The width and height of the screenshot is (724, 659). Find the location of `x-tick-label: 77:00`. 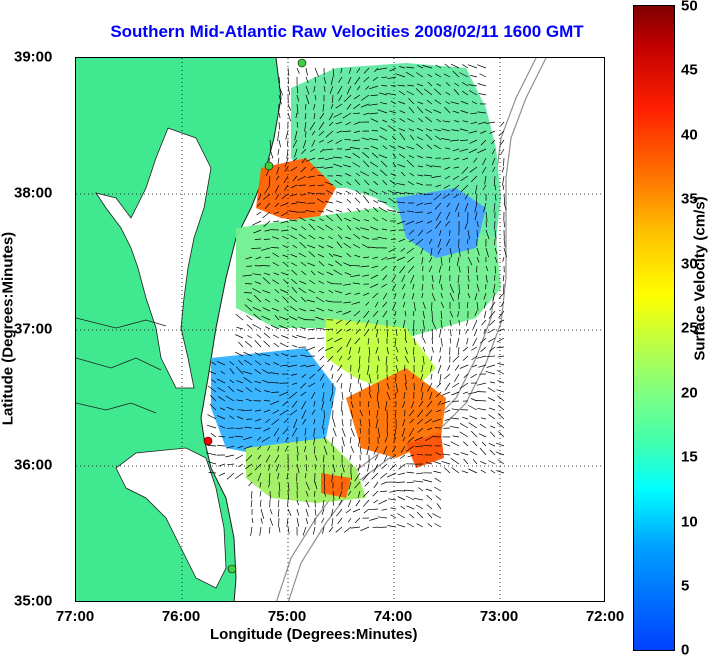

x-tick-label: 77:00 is located at coordinates (75, 616).